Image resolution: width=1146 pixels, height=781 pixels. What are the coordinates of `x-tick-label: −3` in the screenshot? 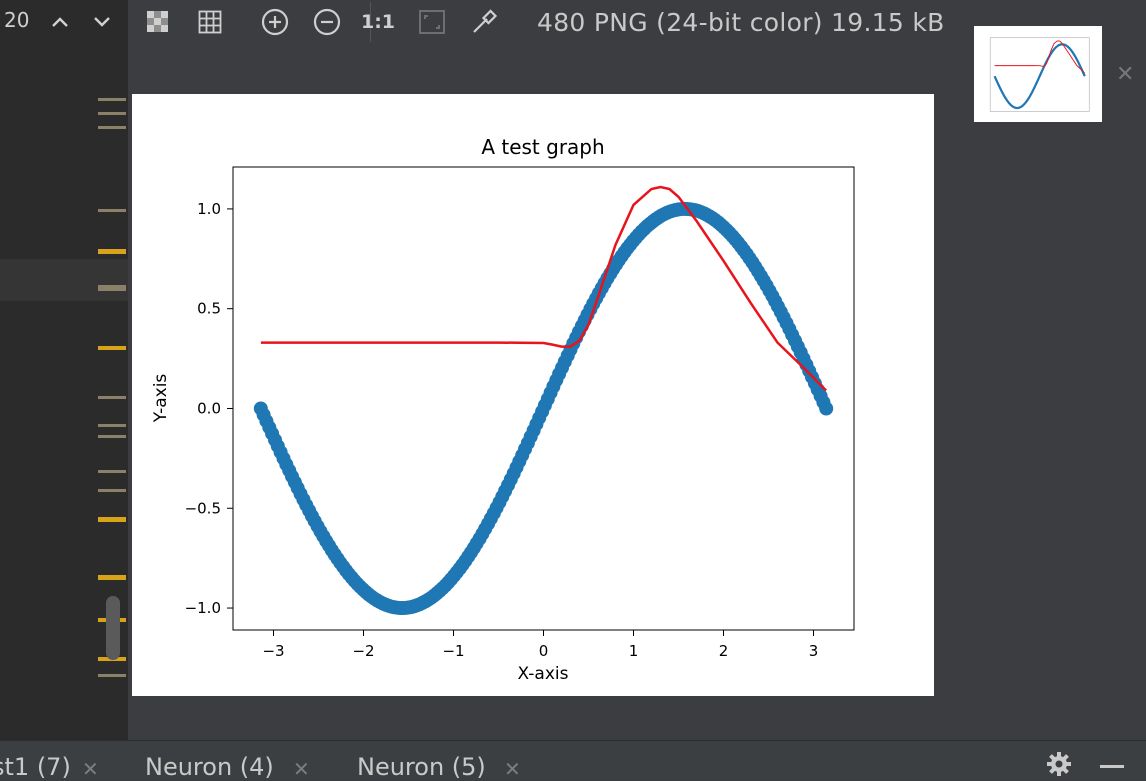 It's located at (273, 651).